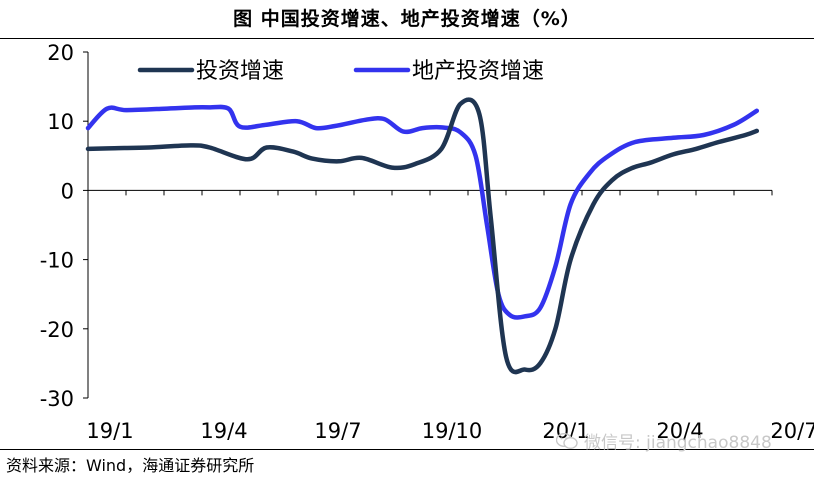 Image resolution: width=814 pixels, height=477 pixels. I want to click on x-tick-label: 20/4, so click(679, 431).